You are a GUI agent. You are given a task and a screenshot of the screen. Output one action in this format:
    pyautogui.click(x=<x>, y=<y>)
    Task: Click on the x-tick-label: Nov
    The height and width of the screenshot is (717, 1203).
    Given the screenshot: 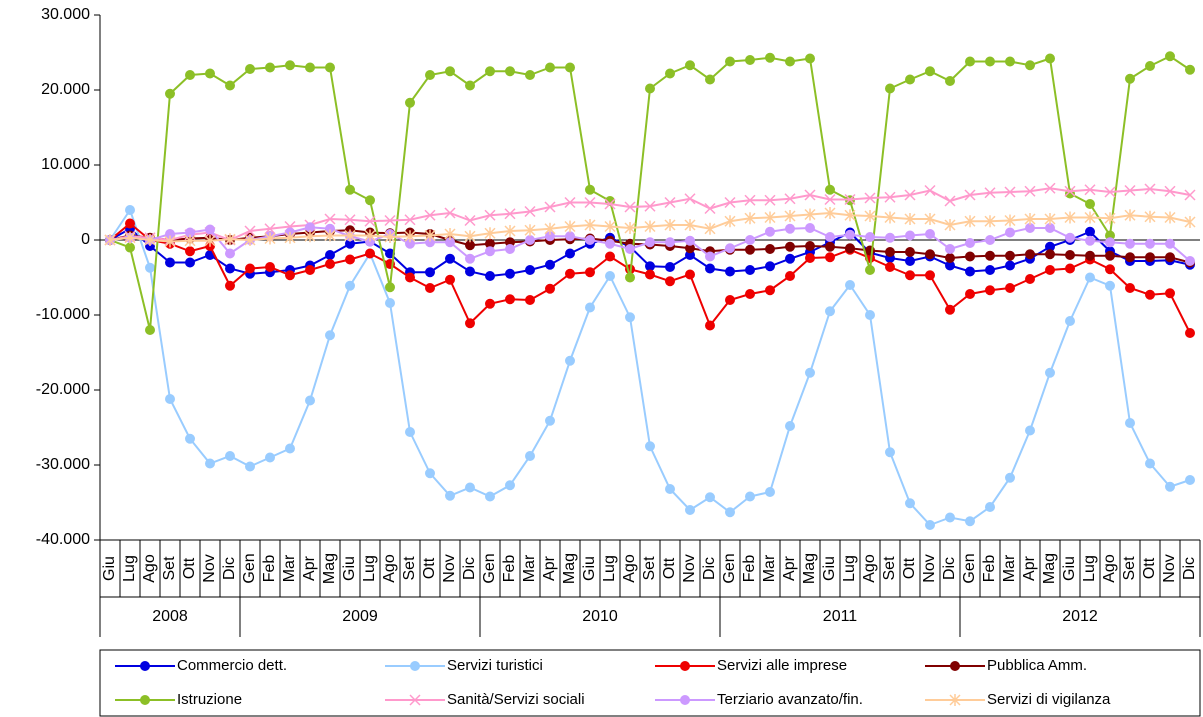 What is the action you would take?
    pyautogui.click(x=929, y=568)
    